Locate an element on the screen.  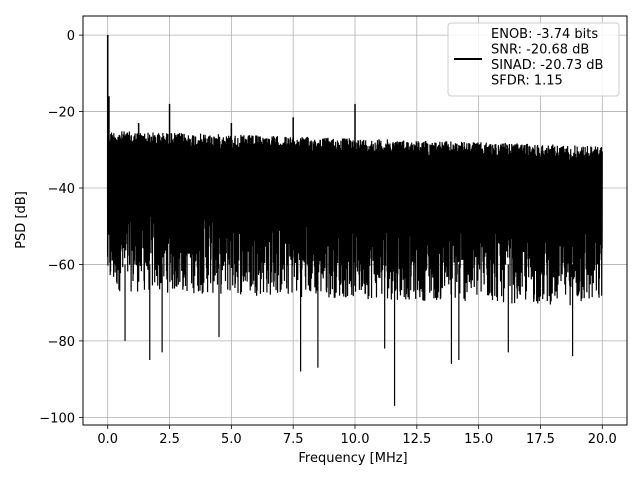
y-tick-label: −20 is located at coordinates (61, 113).